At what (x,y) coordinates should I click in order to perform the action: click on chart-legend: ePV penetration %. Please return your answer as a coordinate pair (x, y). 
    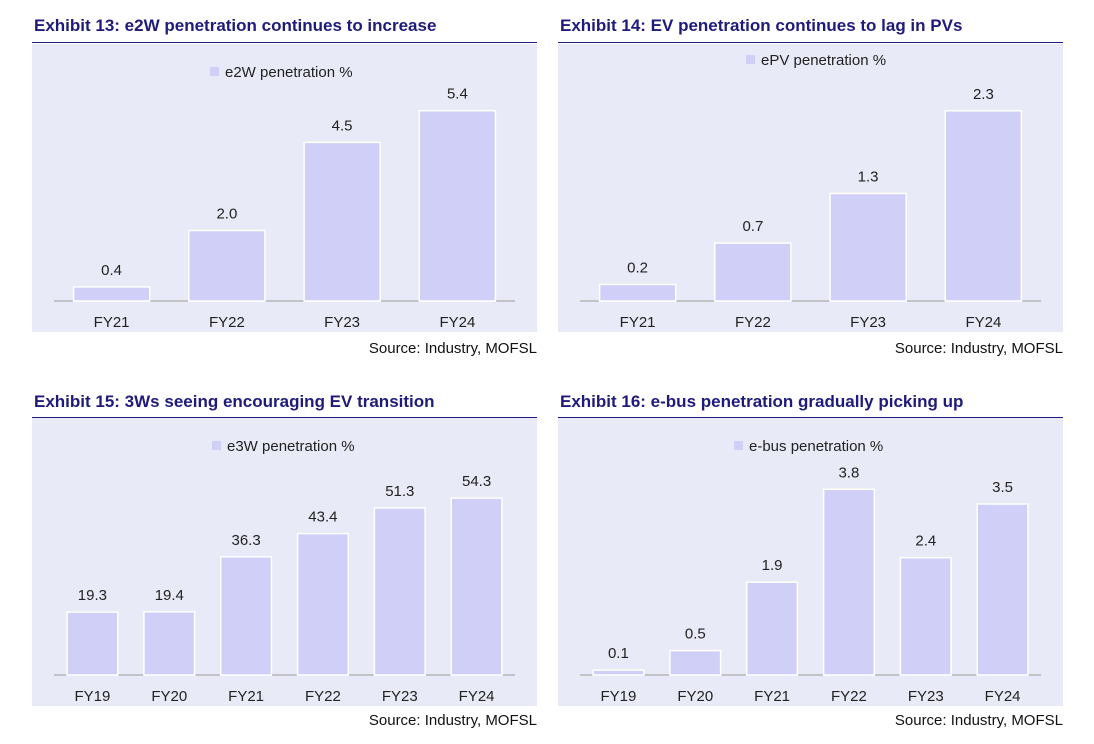
    Looking at the image, I should click on (816, 60).